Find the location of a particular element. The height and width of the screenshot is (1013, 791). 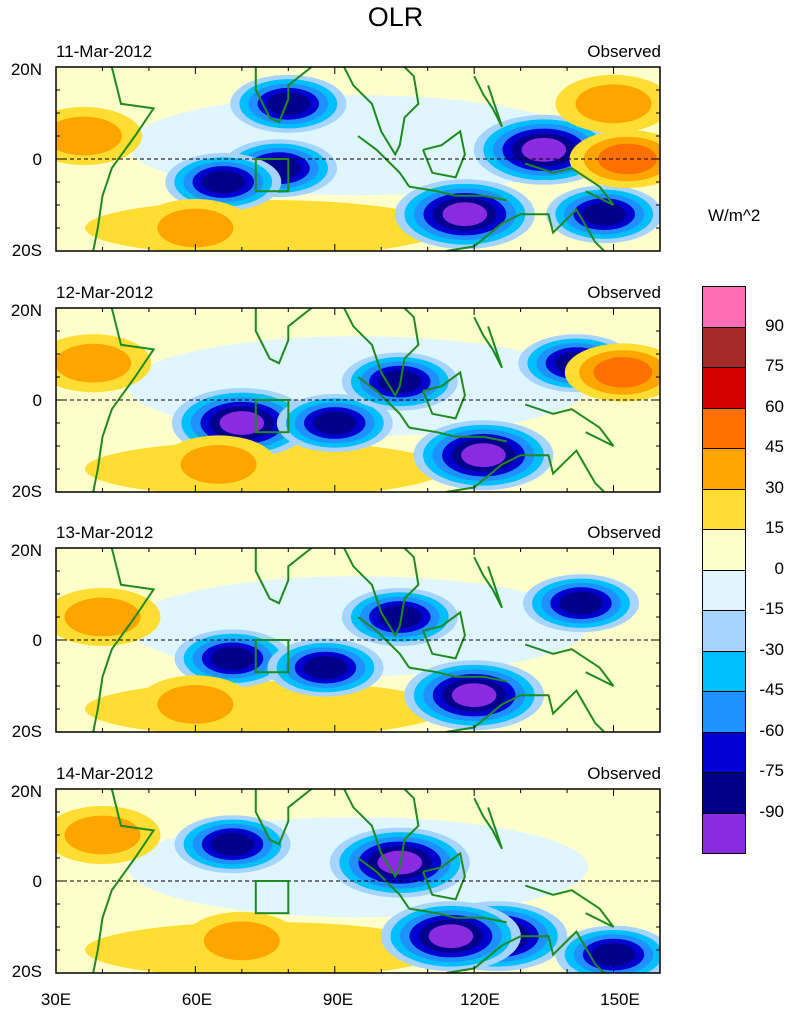

lon-label-150e: 150E is located at coordinates (620, 999).